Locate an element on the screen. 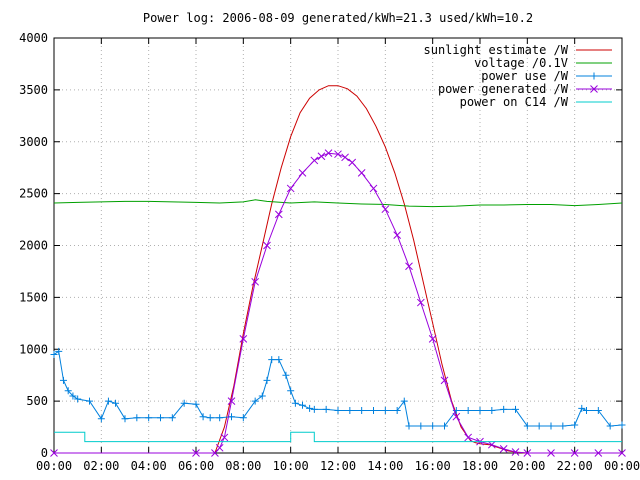 The height and width of the screenshot is (480, 640). y-tick-label: 1500 is located at coordinates (33, 297).